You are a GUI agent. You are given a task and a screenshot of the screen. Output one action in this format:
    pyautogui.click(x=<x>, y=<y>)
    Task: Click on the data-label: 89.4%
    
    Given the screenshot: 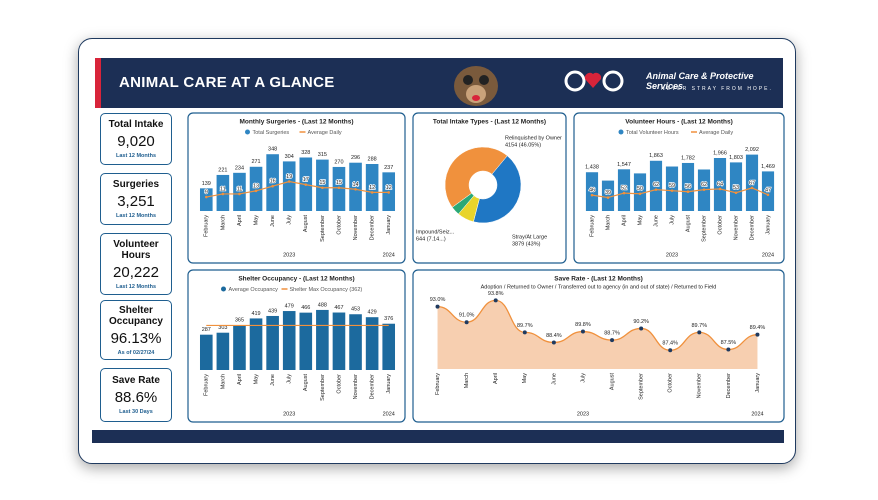 What is the action you would take?
    pyautogui.click(x=758, y=328)
    